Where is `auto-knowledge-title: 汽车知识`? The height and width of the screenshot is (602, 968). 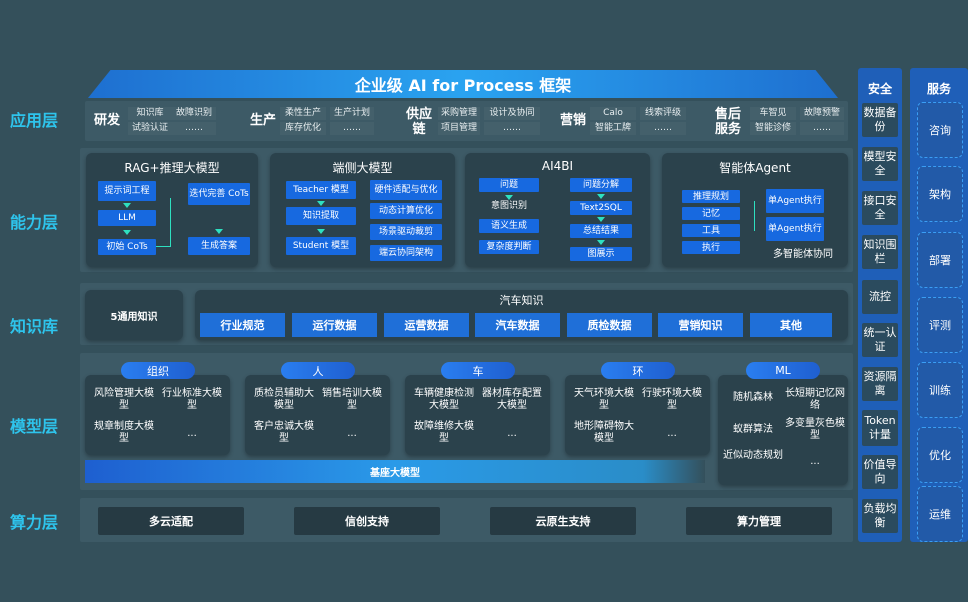
auto-knowledge-title: 汽车知识 is located at coordinates (521, 300).